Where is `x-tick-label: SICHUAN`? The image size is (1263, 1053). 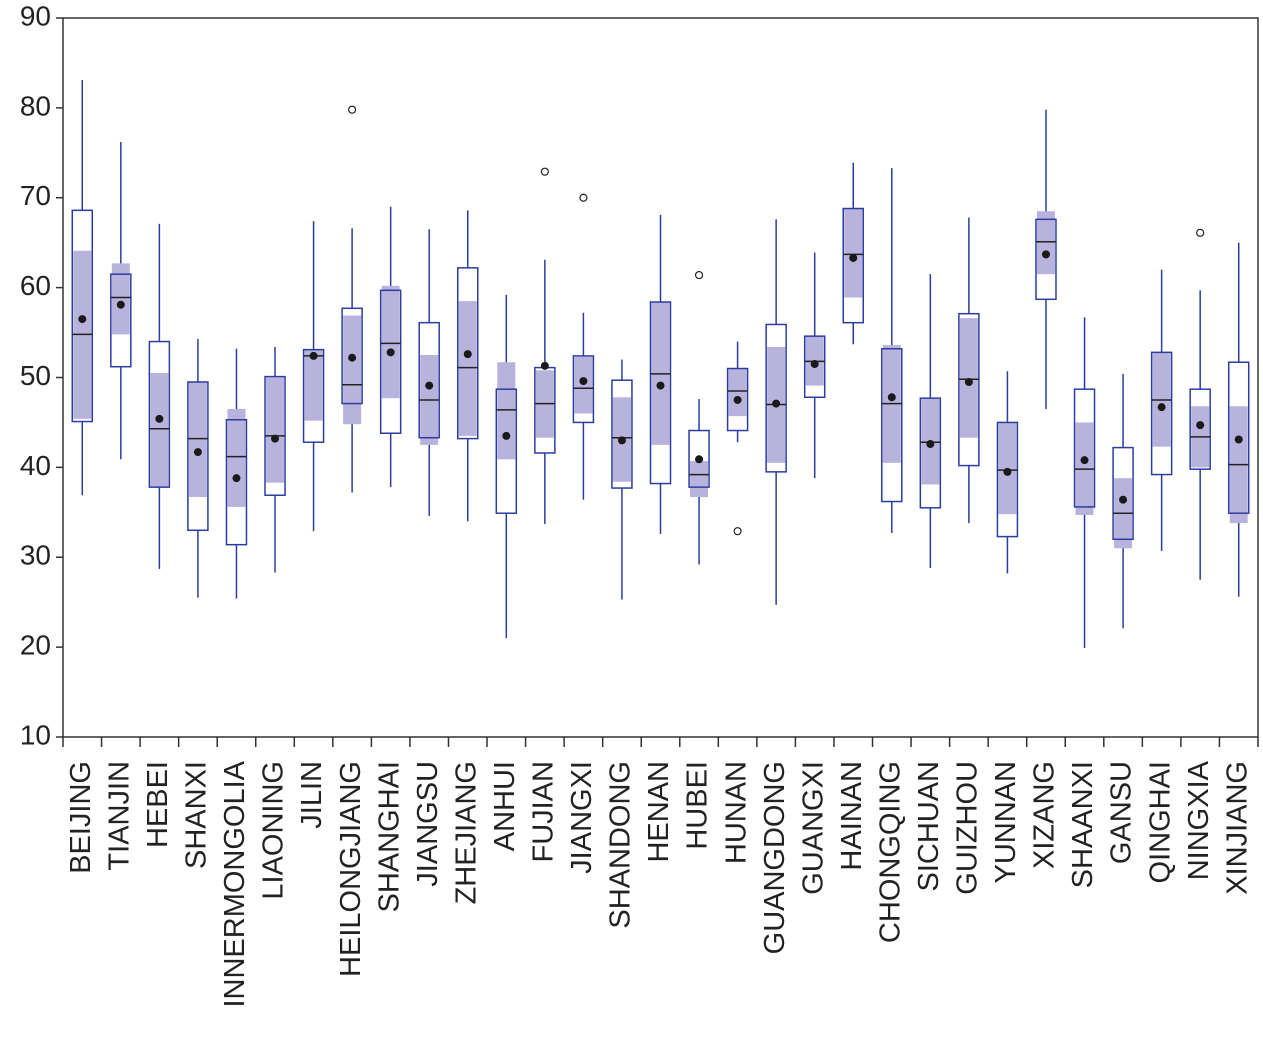
x-tick-label: SICHUAN is located at coordinates (929, 826).